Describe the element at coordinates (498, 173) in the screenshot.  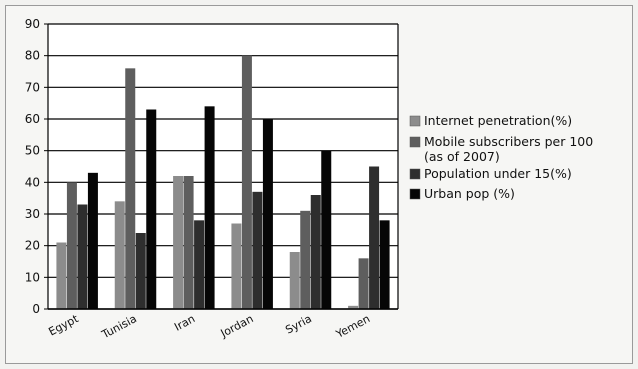
I see `legend-label: Population under 15(%)` at that location.